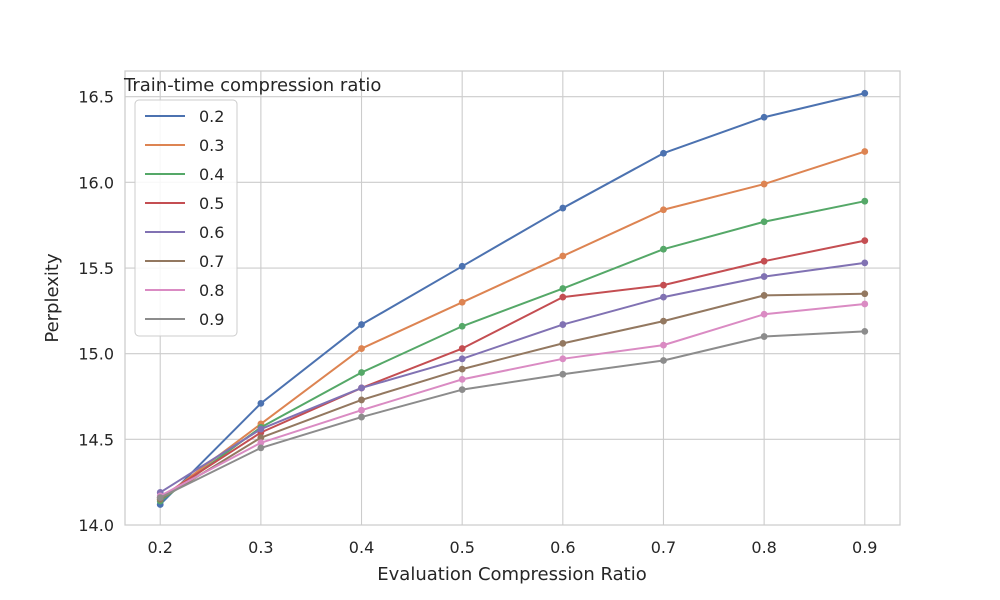  Describe the element at coordinates (96, 439) in the screenshot. I see `y-tick-label: 14.5` at that location.